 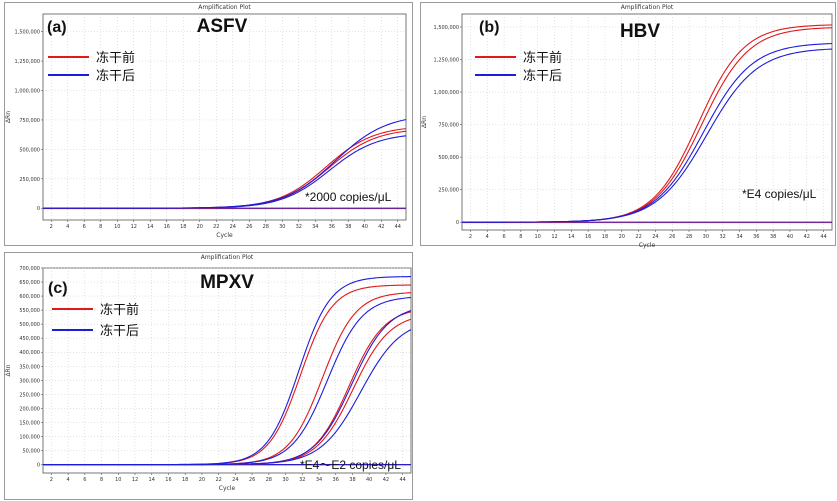 What do you see at coordinates (350, 465) in the screenshot?
I see `copies-annotation: *E4～E2 copies/μL` at bounding box center [350, 465].